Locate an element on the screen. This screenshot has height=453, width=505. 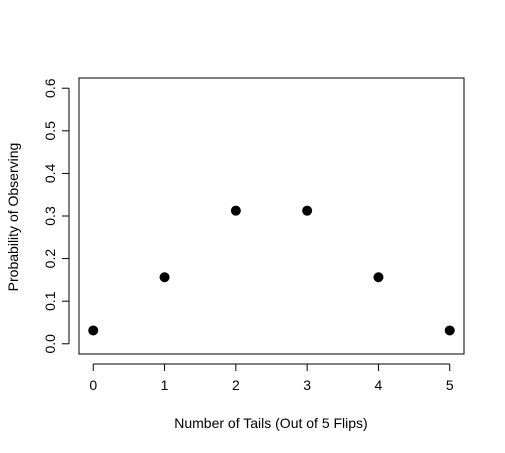
y-tick-label: 0.4 is located at coordinates (50, 173).